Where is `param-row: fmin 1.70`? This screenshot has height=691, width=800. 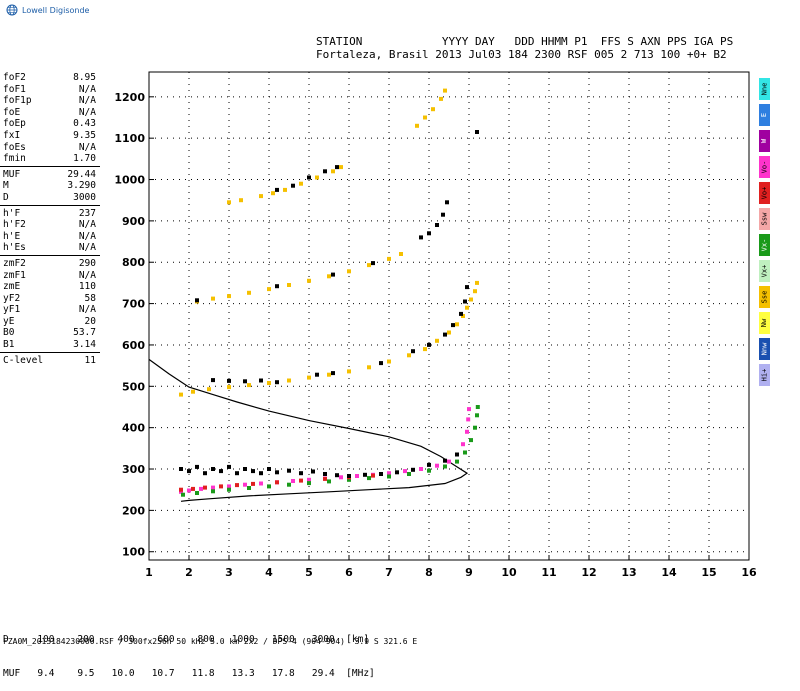
param-row: fmin 1.70 is located at coordinates (50, 159).